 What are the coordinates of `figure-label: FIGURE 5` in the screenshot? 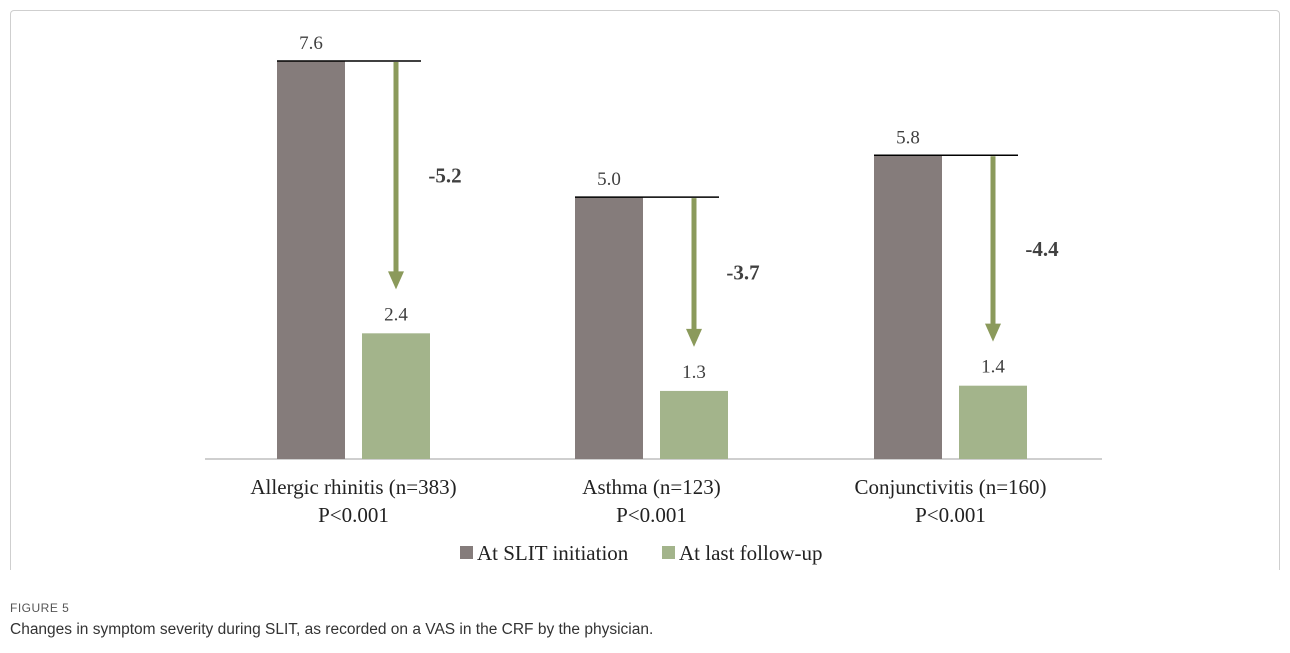 It's located at (40, 608).